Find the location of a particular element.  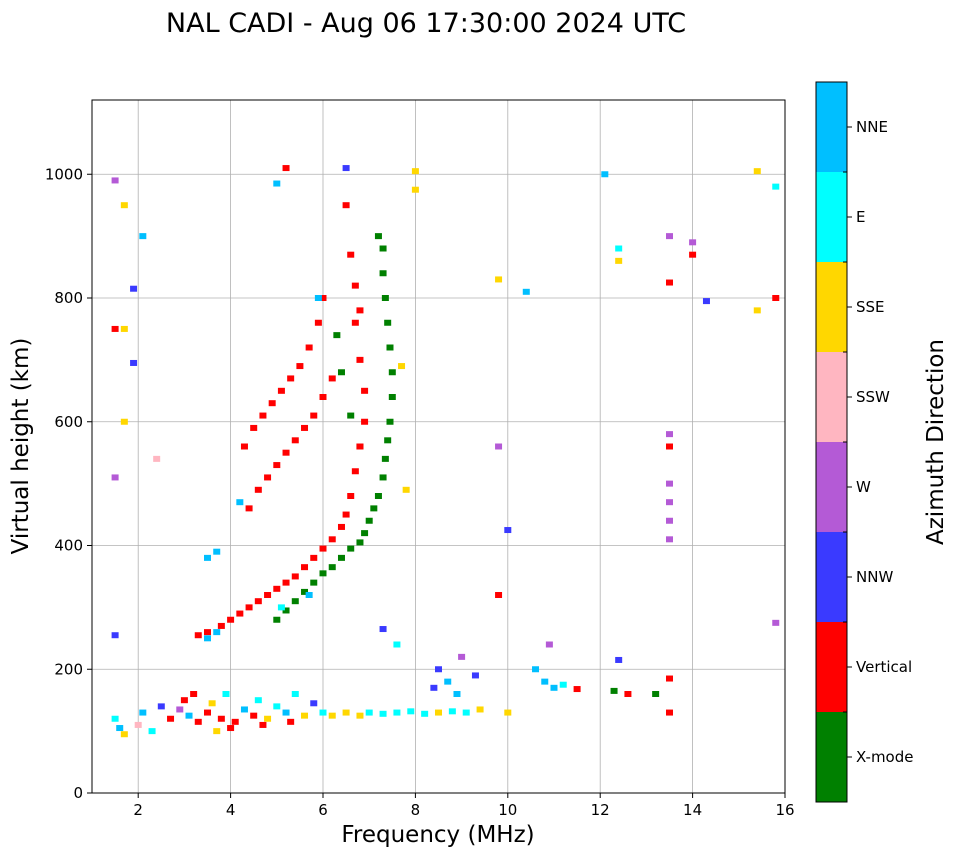

x-axis-label: Frequency (MHz) is located at coordinates (437, 835).